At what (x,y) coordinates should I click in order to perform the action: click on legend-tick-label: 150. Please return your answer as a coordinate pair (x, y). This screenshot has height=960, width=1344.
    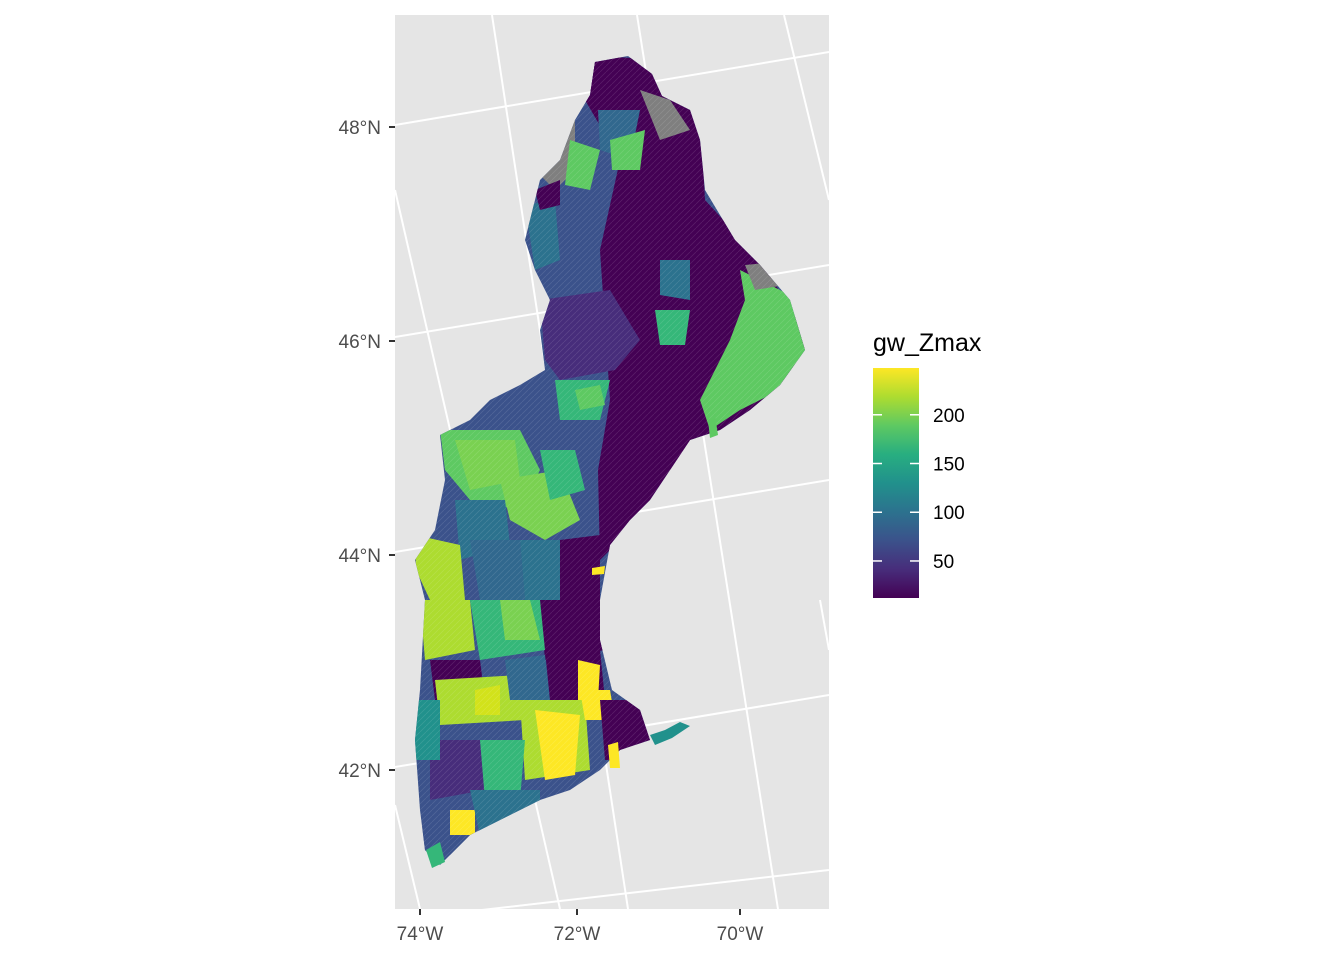
    Looking at the image, I should click on (949, 465).